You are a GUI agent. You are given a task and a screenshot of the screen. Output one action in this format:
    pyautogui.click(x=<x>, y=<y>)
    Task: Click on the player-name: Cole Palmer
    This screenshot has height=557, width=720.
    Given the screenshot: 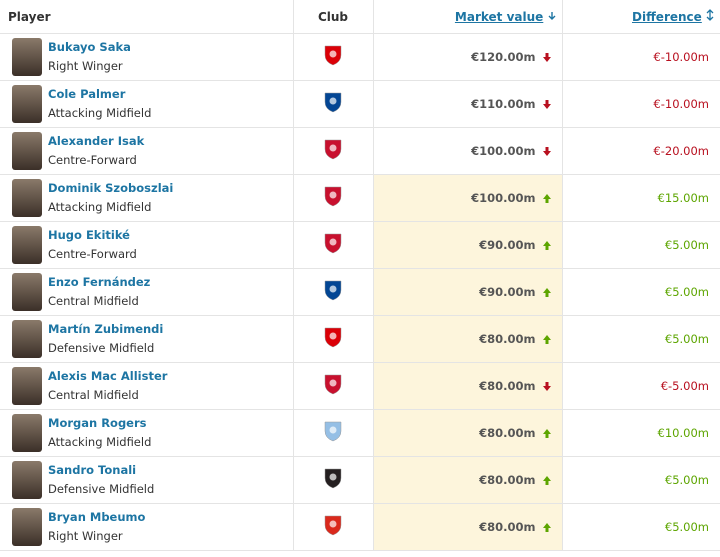 What is the action you would take?
    pyautogui.click(x=87, y=94)
    